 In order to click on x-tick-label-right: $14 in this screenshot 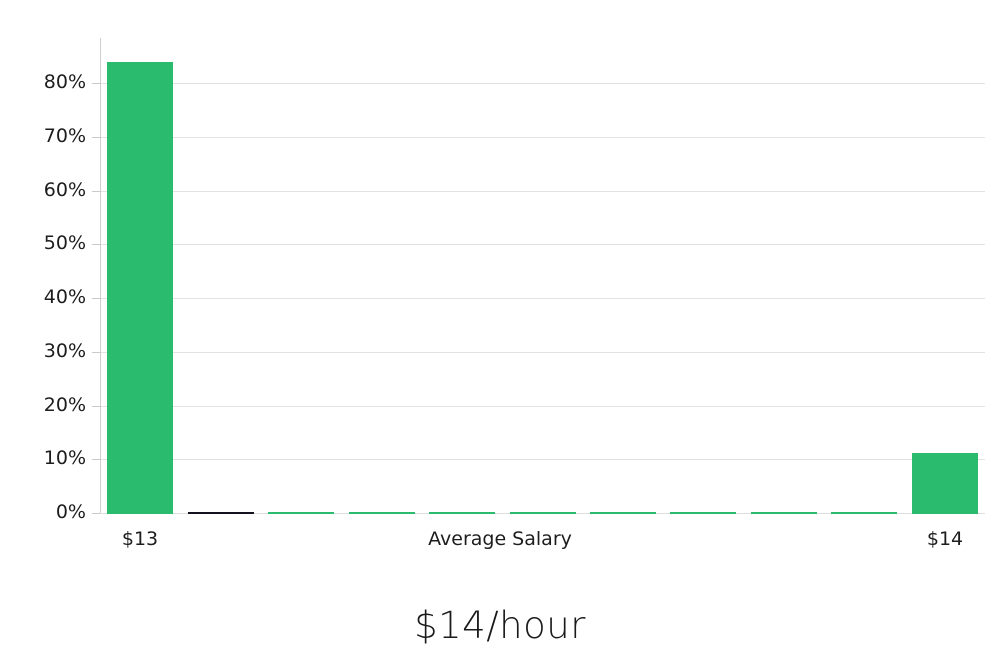, I will do `click(945, 539)`.